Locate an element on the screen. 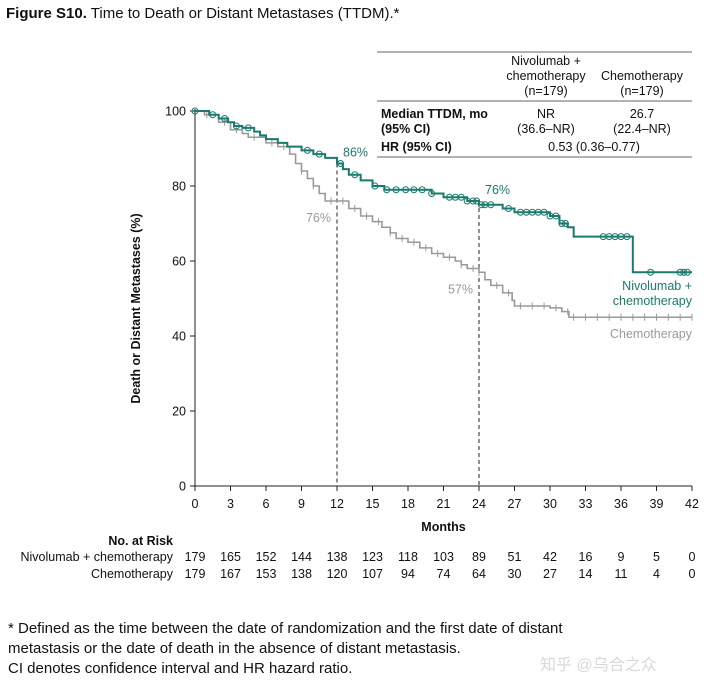 The image size is (713, 692). risk-row-label: Nivolumab + chemotherapy is located at coordinates (96, 557).